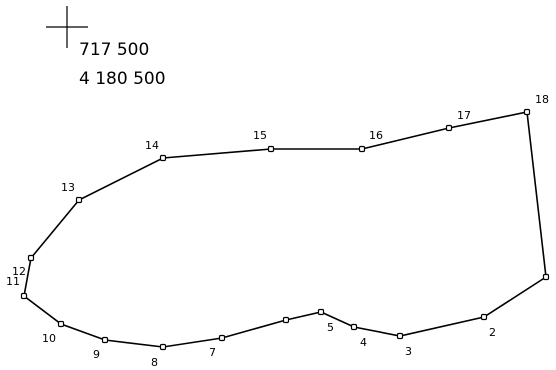 The image size is (556, 370). Describe the element at coordinates (260, 135) in the screenshot. I see `vertex-label: 15` at that location.